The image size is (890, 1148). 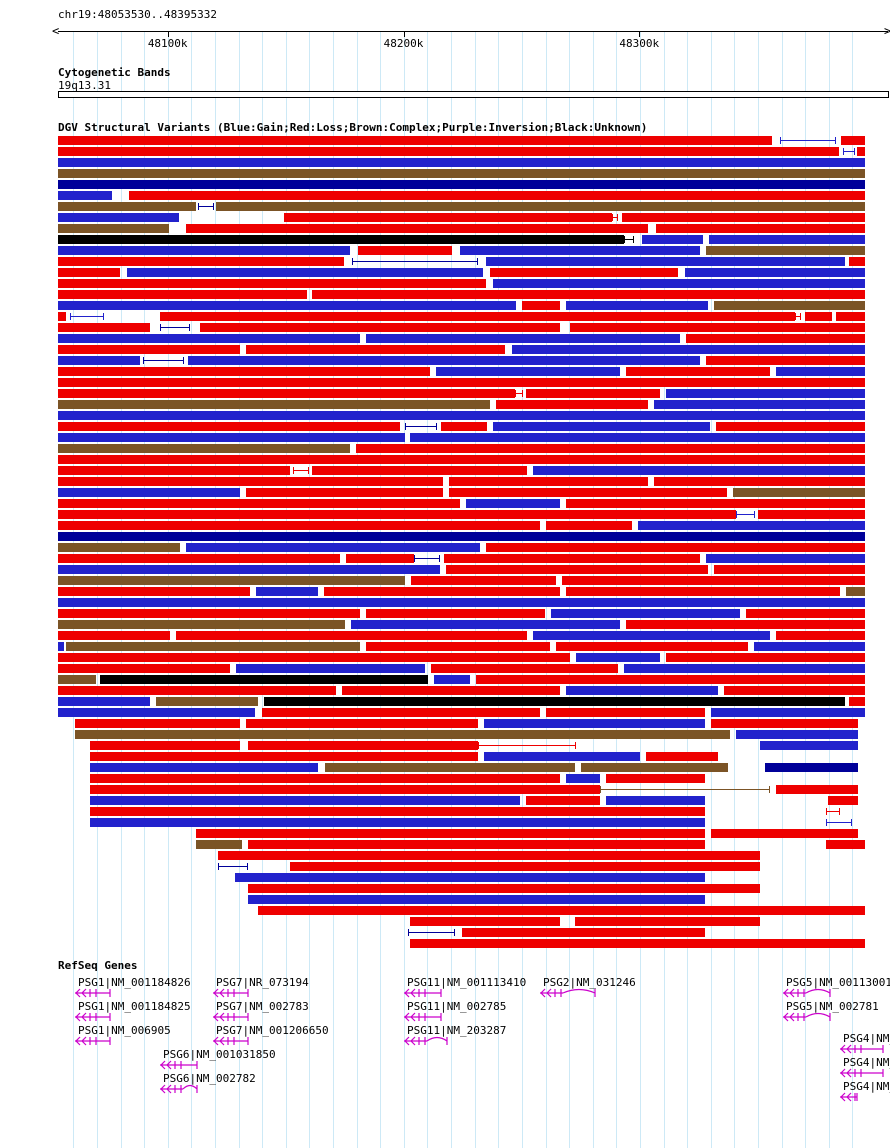 What do you see at coordinates (473, 31) in the screenshot?
I see `ruler-line` at bounding box center [473, 31].